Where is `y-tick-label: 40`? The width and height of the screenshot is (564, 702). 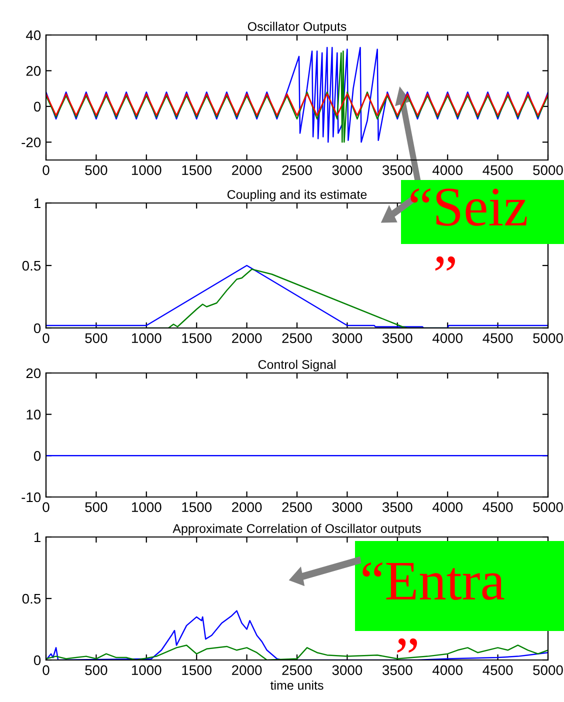
y-tick-label: 40 is located at coordinates (33, 35).